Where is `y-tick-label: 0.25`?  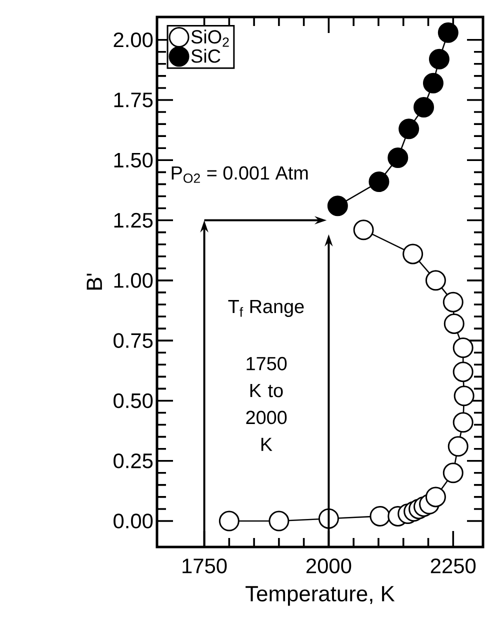
y-tick-label: 0.25 is located at coordinates (133, 460).